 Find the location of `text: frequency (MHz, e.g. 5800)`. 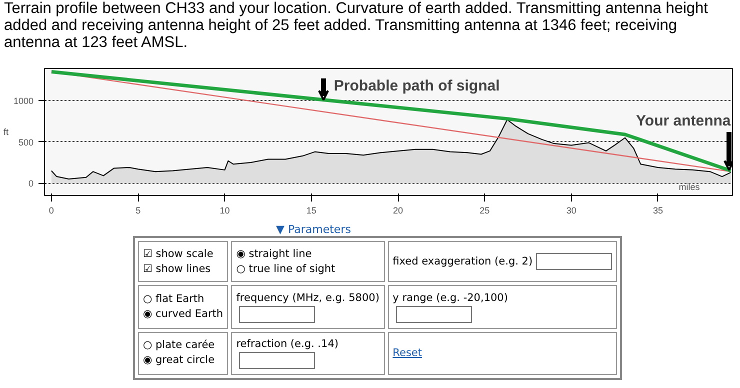

text: frequency (MHz, e.g. 5800) is located at coordinates (308, 307).